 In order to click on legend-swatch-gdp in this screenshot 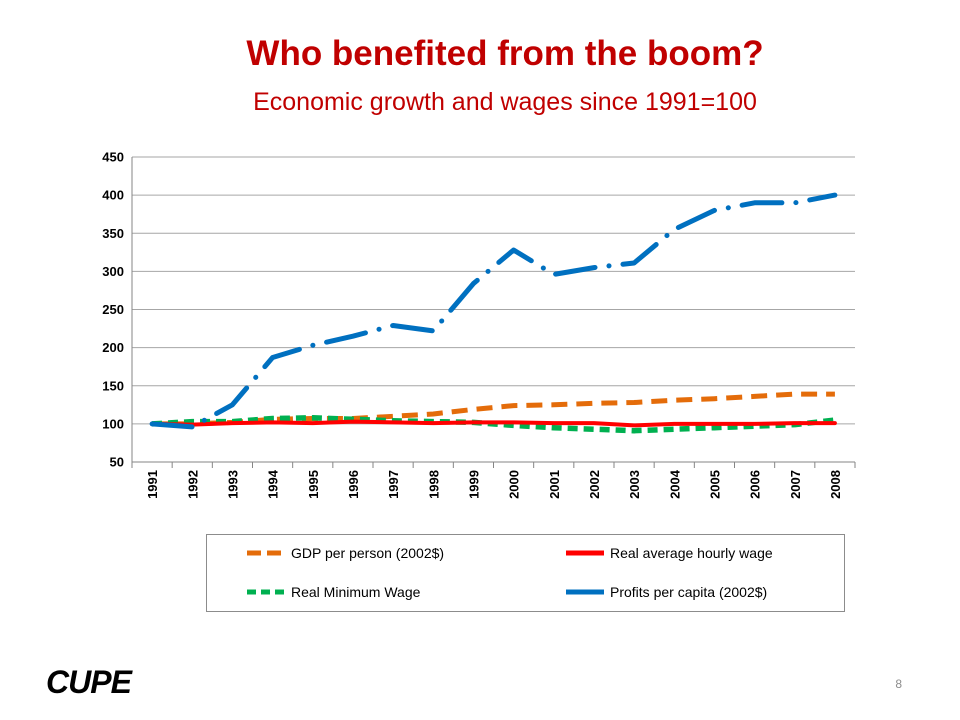, I will do `click(266, 553)`.